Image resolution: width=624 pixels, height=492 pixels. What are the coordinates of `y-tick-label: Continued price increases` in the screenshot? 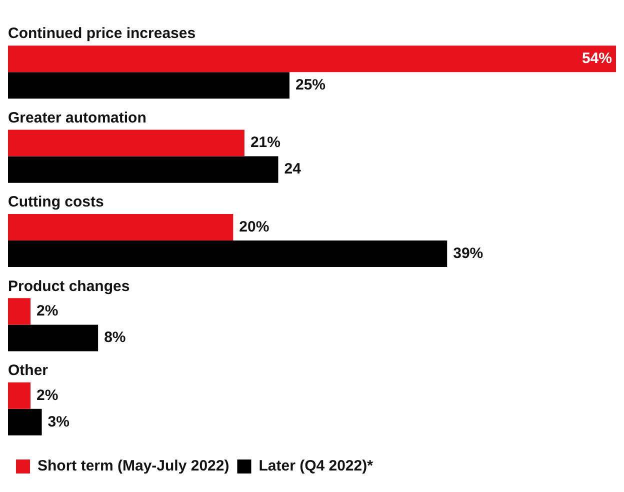 It's located at (102, 33).